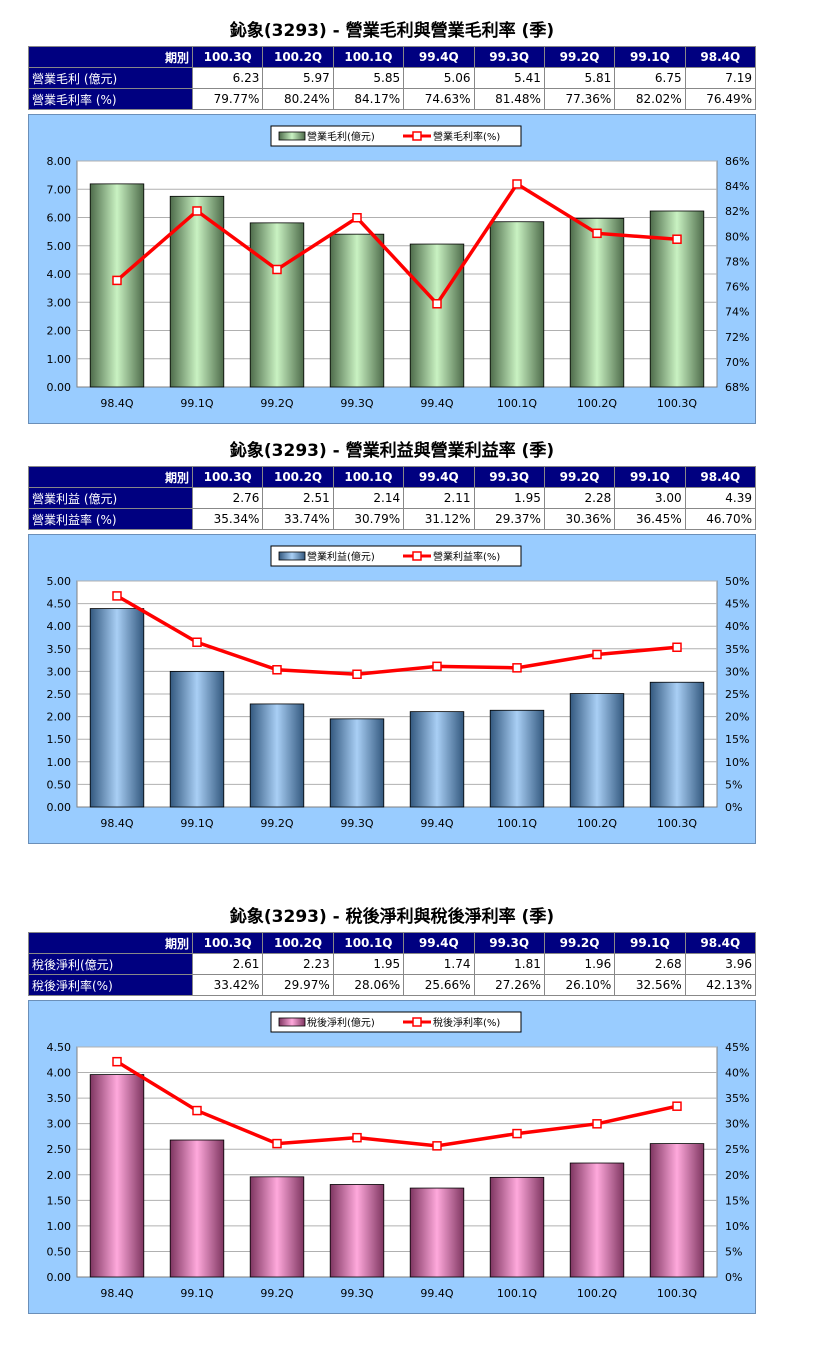  I want to click on table-cell: 1.81, so click(509, 964).